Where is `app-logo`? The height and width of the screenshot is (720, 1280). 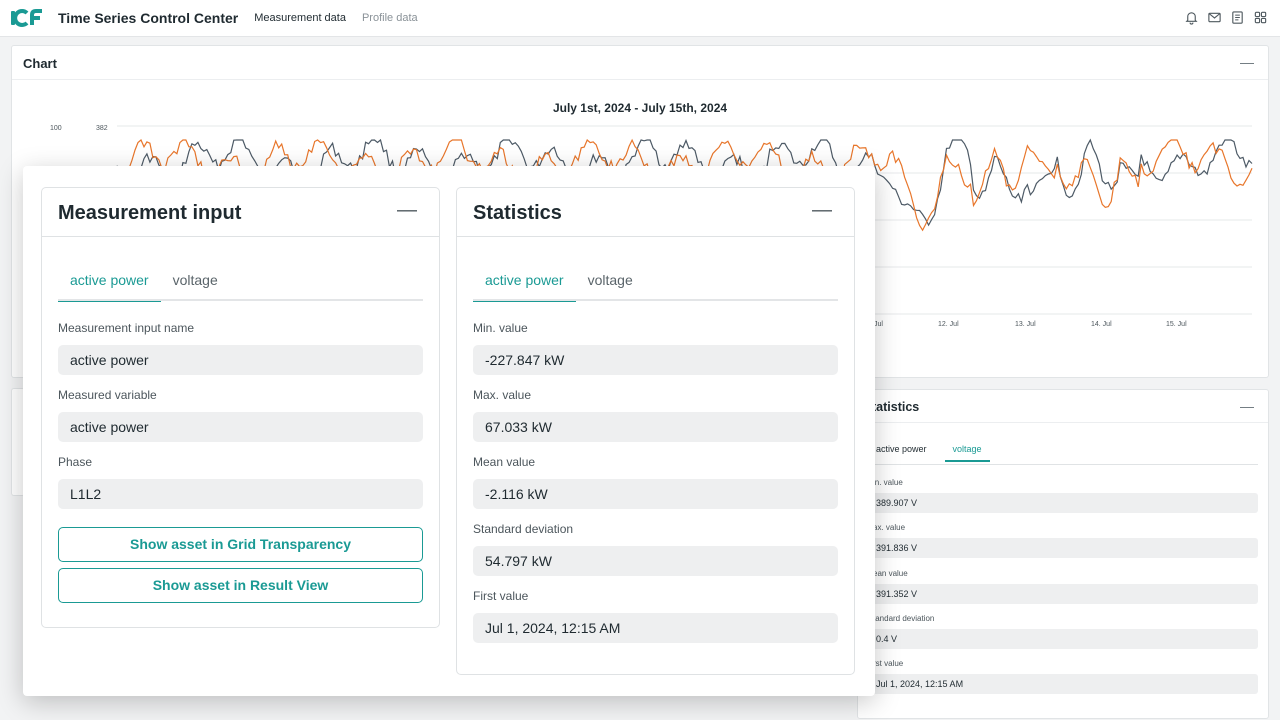 app-logo is located at coordinates (27, 18).